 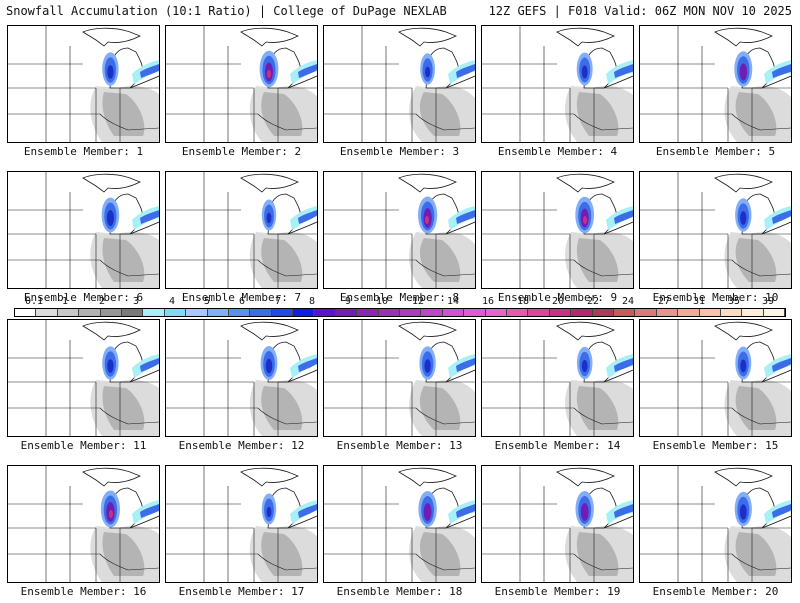 I want to click on colorbar-label: 20, so click(x=558, y=301).